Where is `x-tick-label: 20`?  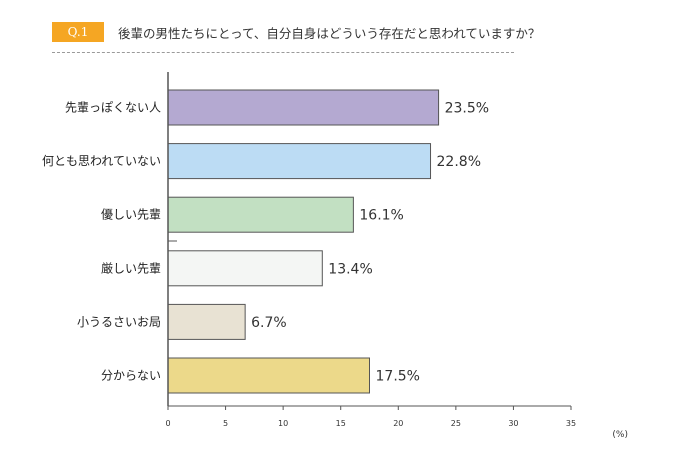 x-tick-label: 20 is located at coordinates (398, 423).